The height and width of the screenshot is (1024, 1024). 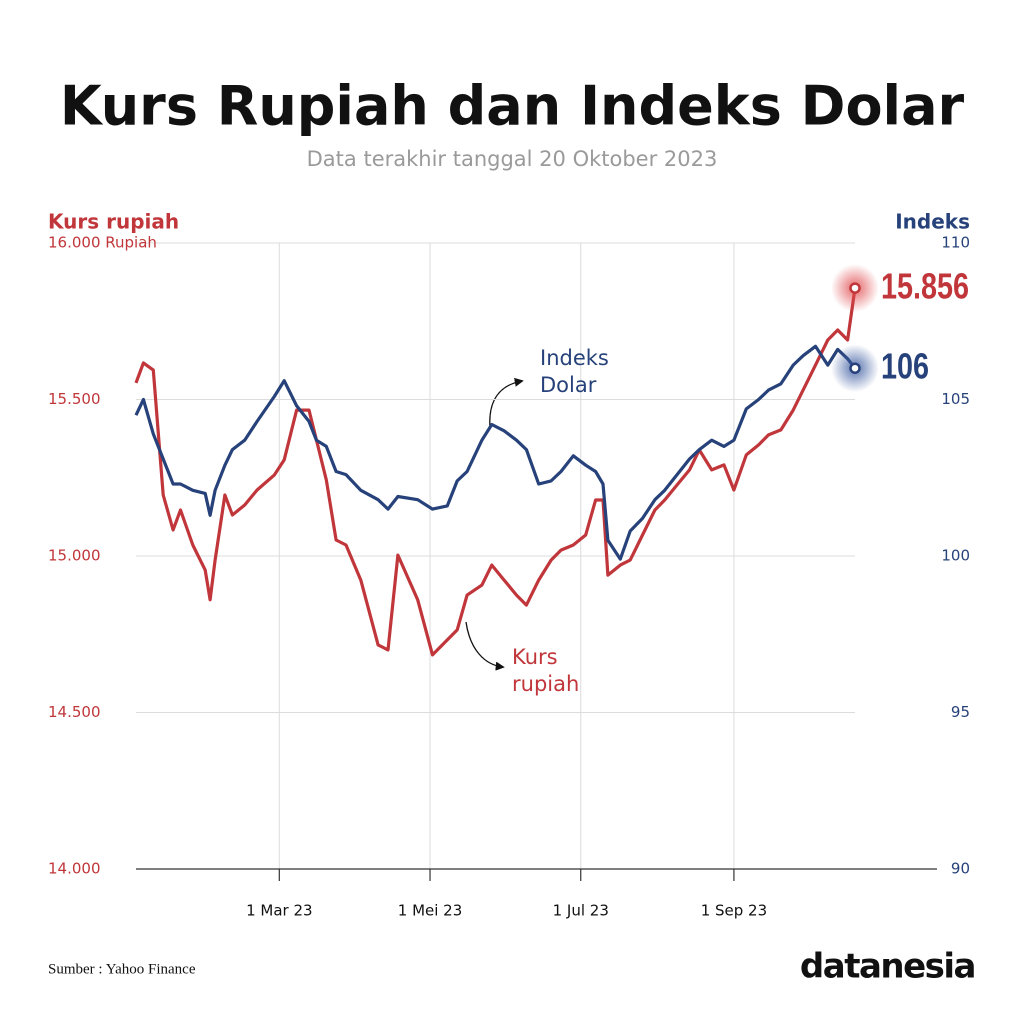 I want to click on y2-tick-label: 95, so click(x=960, y=712).